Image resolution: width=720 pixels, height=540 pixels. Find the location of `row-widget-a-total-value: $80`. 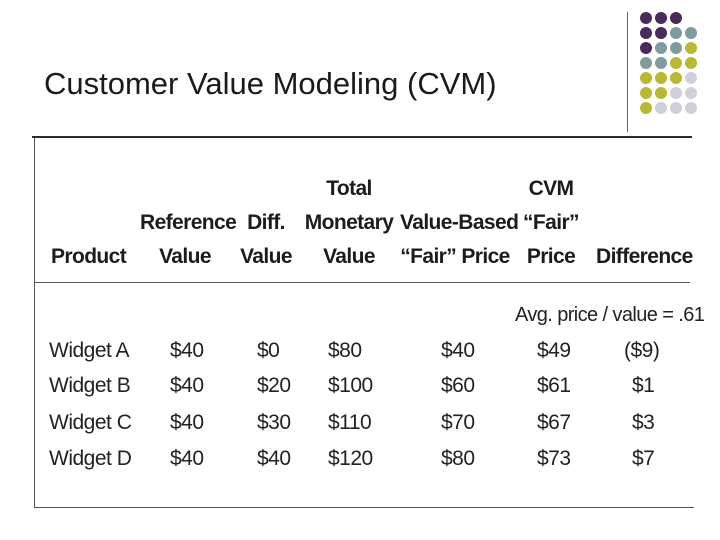

row-widget-a-total-value: $80 is located at coordinates (345, 350).